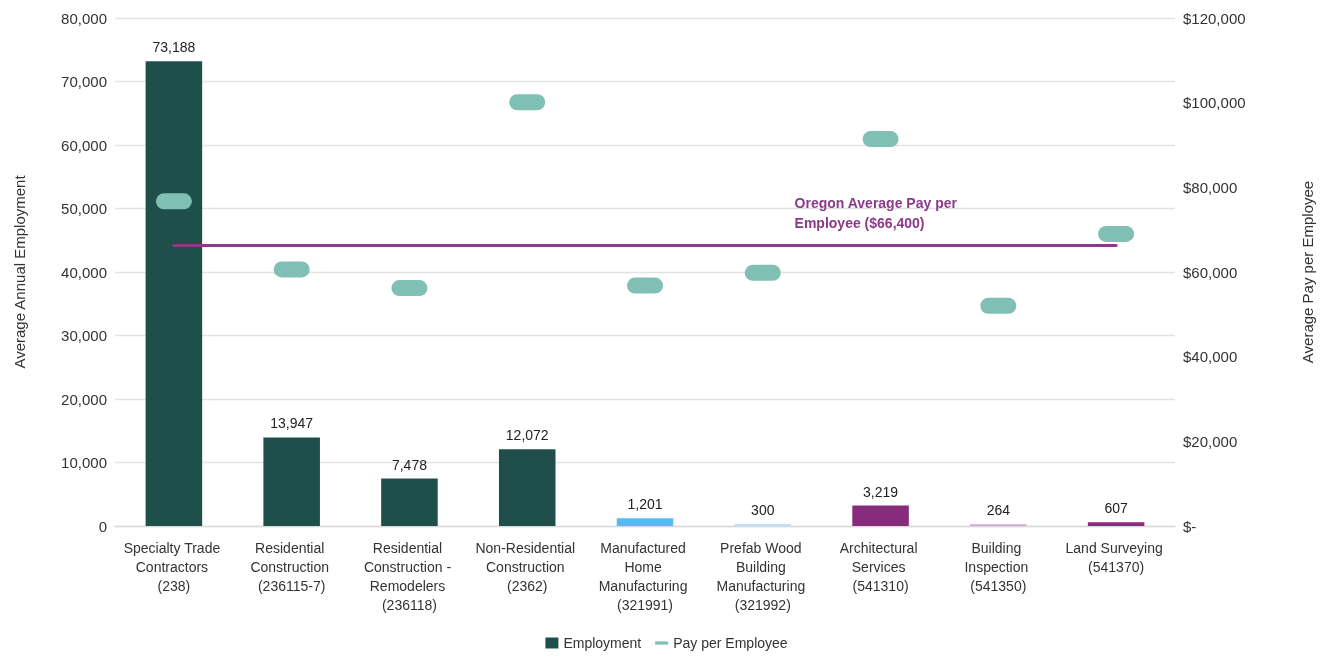  I want to click on ref-line-label: Oregon Average Pay per Employee ($66,400), so click(877, 212).